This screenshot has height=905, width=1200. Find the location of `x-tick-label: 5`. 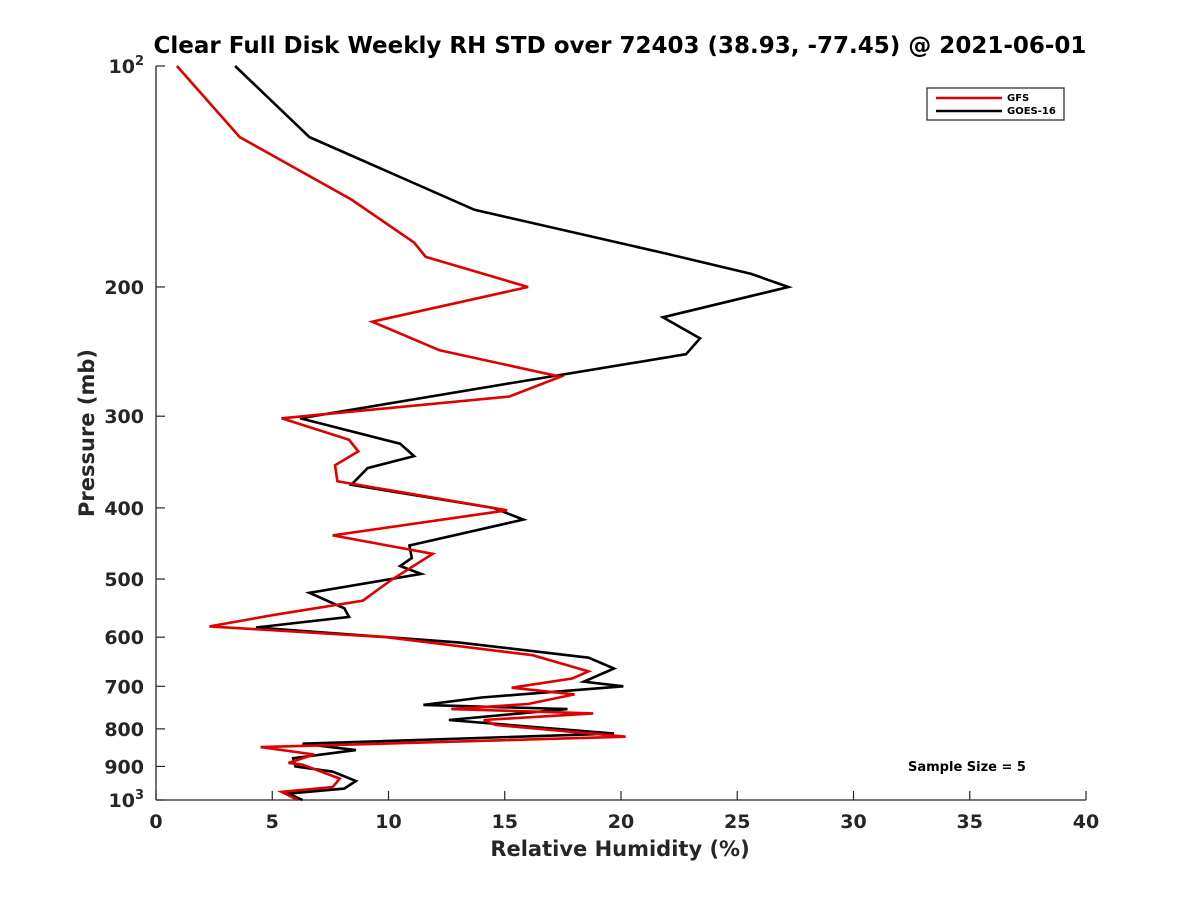

x-tick-label: 5 is located at coordinates (272, 822).